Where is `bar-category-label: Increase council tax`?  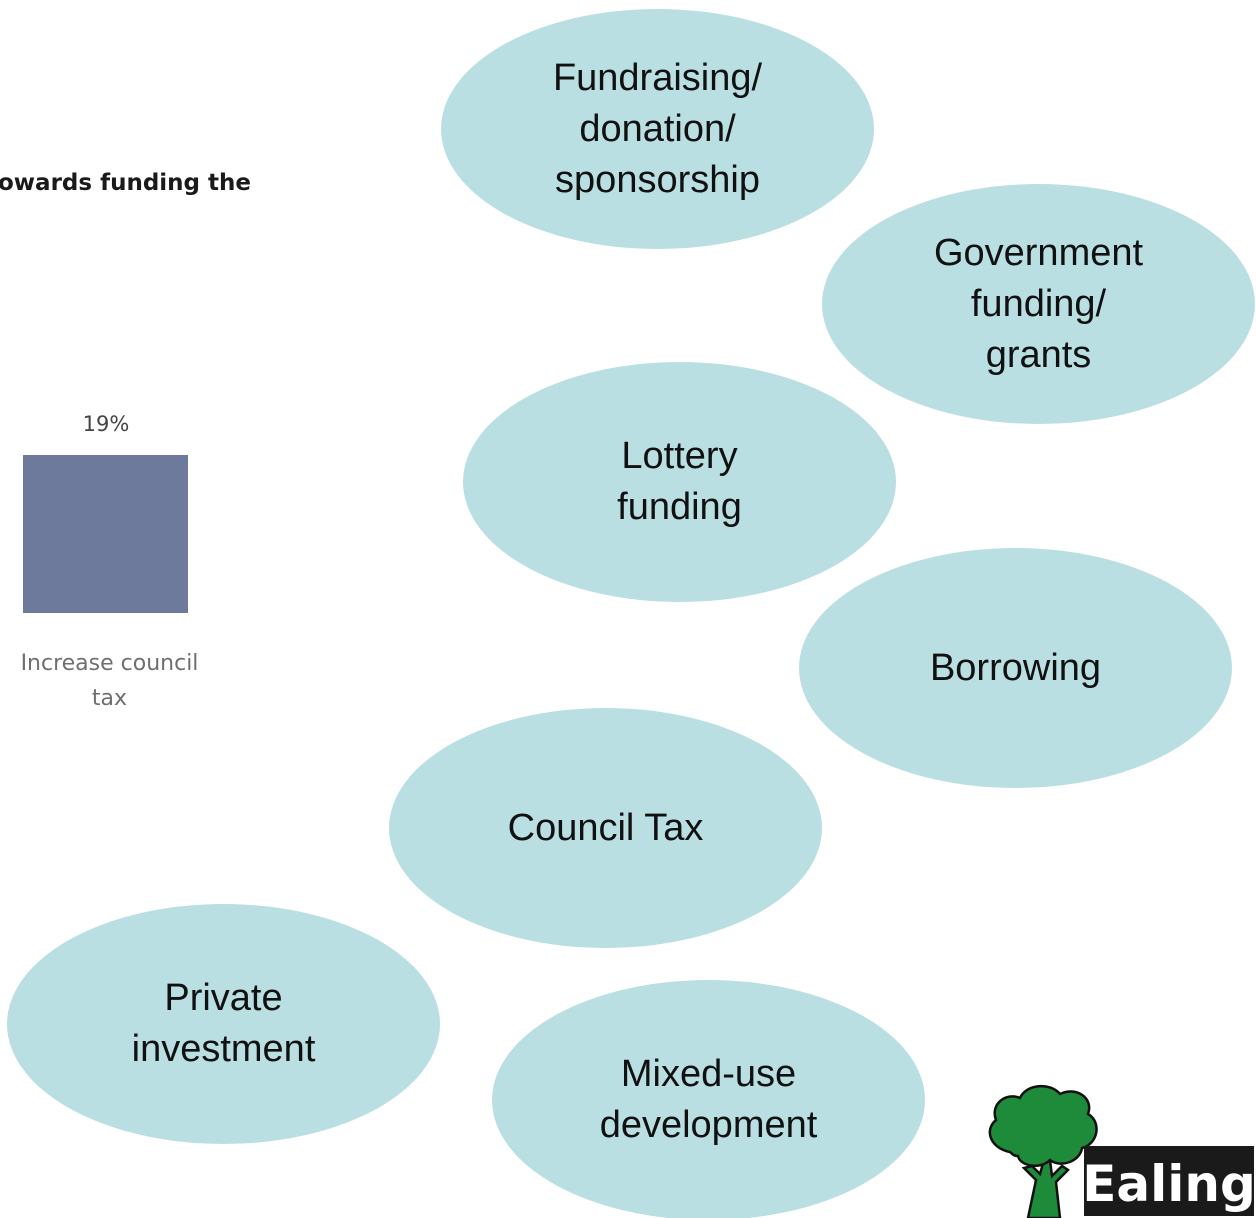
bar-category-label: Increase council tax is located at coordinates (109, 681).